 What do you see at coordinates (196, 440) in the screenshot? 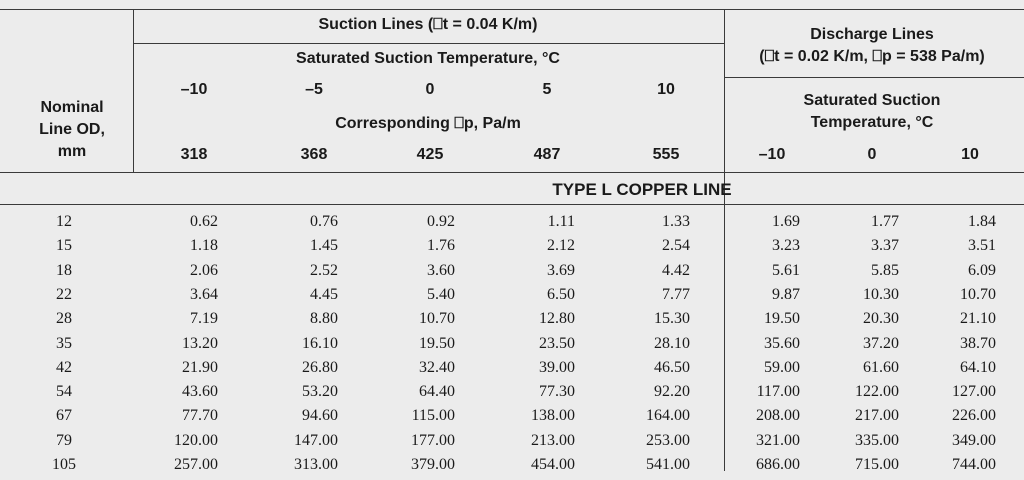
I see `table-cell: 120.00` at bounding box center [196, 440].